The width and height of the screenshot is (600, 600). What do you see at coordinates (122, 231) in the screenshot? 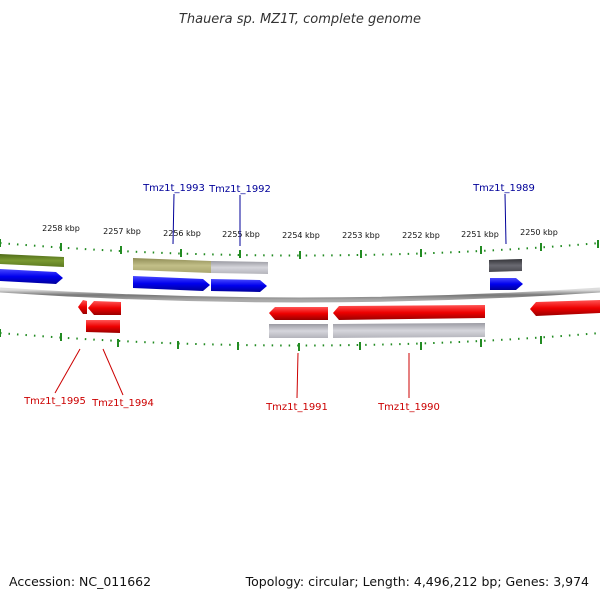
I see `kbp-label: 2257 kbp` at bounding box center [122, 231].